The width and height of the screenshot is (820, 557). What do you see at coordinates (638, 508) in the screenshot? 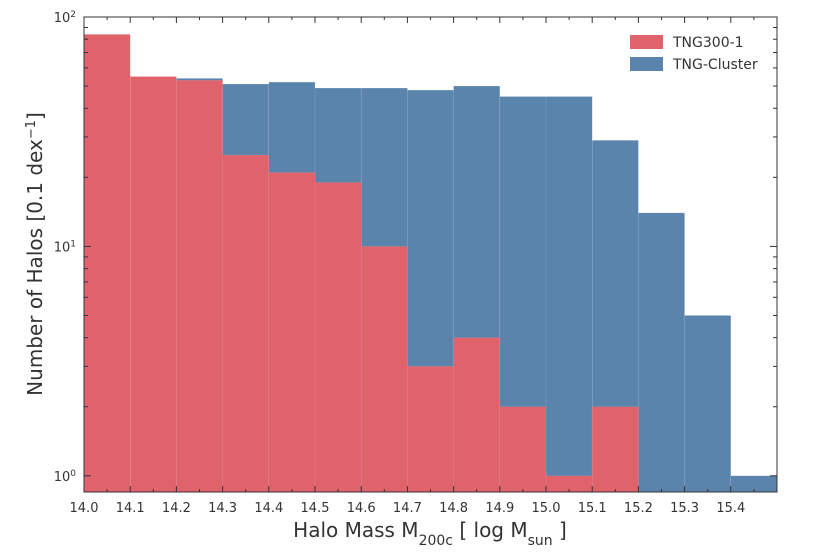
I see `x-tick-label: 15.2` at bounding box center [638, 508].